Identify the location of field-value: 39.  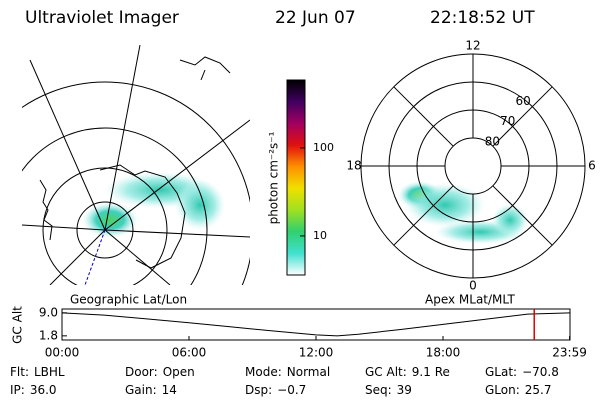
(404, 390).